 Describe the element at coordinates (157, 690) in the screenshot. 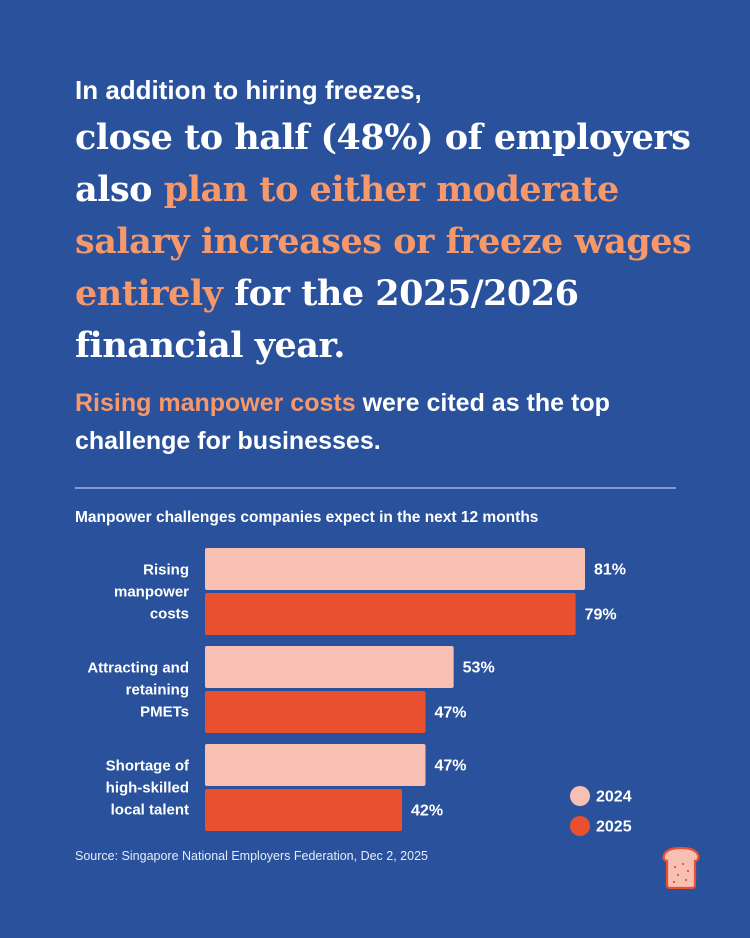

I see `category-label: retaining` at that location.